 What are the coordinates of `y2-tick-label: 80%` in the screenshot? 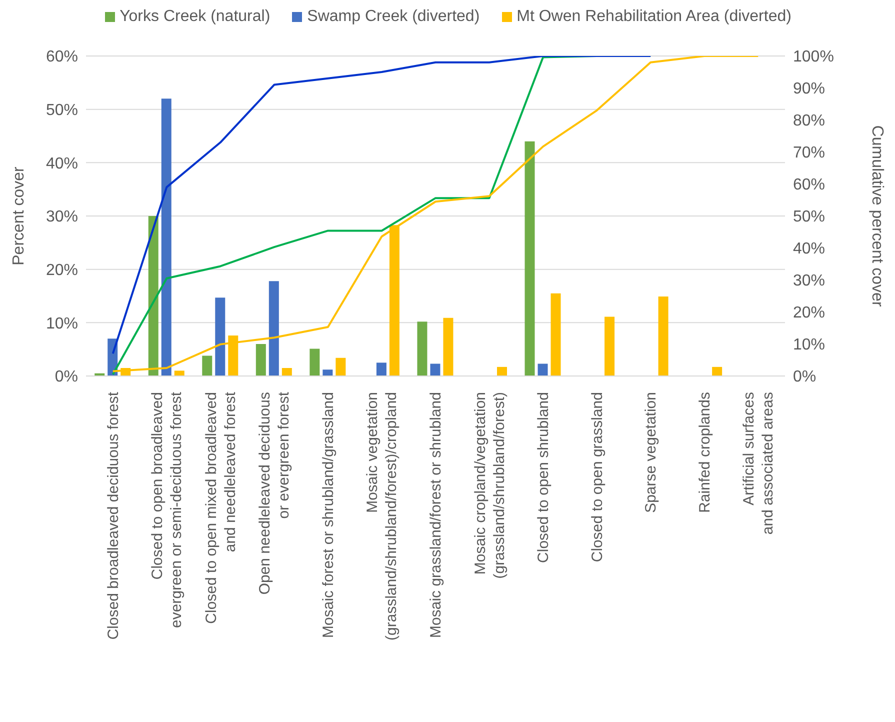 It's located at (809, 121).